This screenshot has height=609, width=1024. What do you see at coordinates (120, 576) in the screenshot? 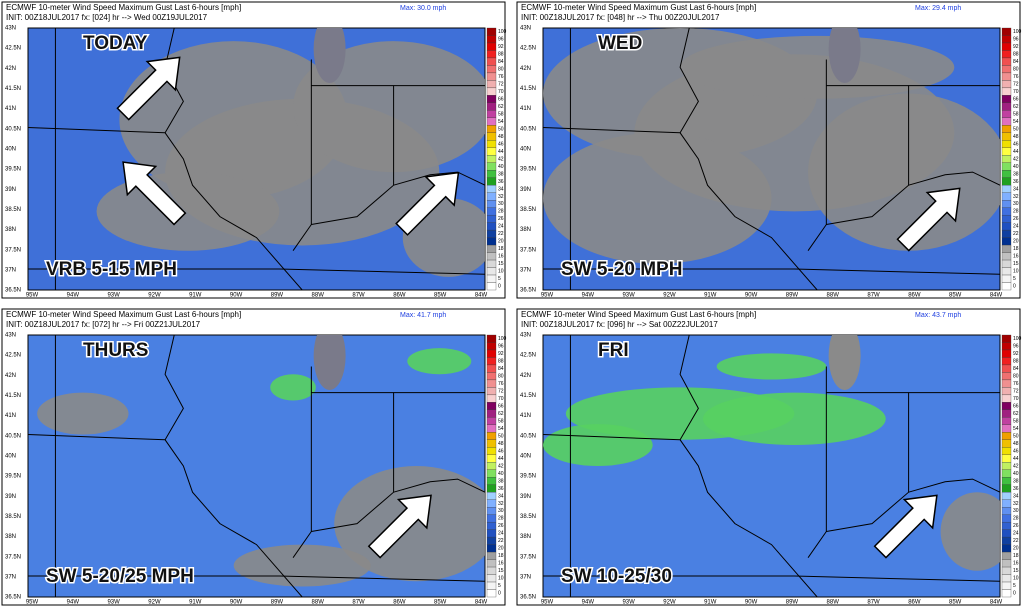
I see `wind-label: SW 5-20/25 MPH` at bounding box center [120, 576].